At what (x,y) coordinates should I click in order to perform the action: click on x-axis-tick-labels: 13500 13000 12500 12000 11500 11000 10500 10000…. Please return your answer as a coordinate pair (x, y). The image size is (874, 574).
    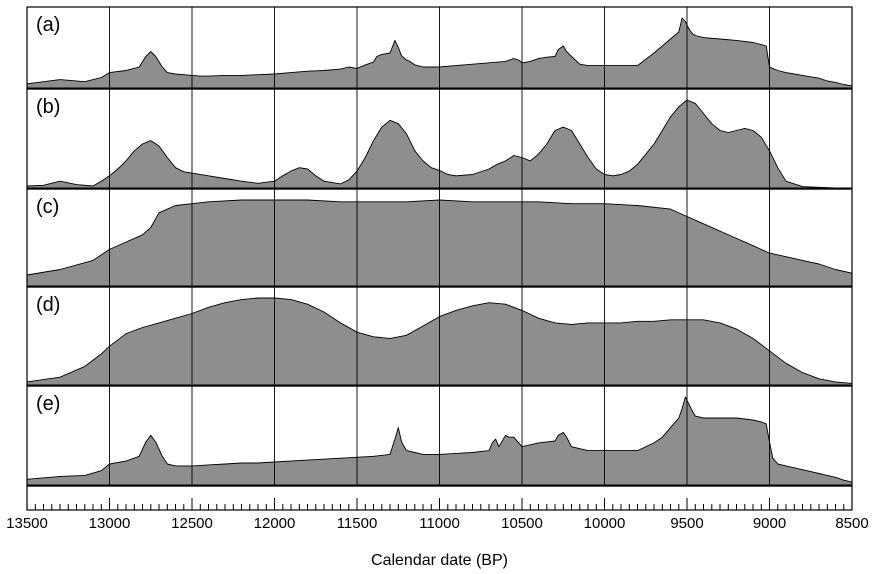
    Looking at the image, I should click on (437, 523).